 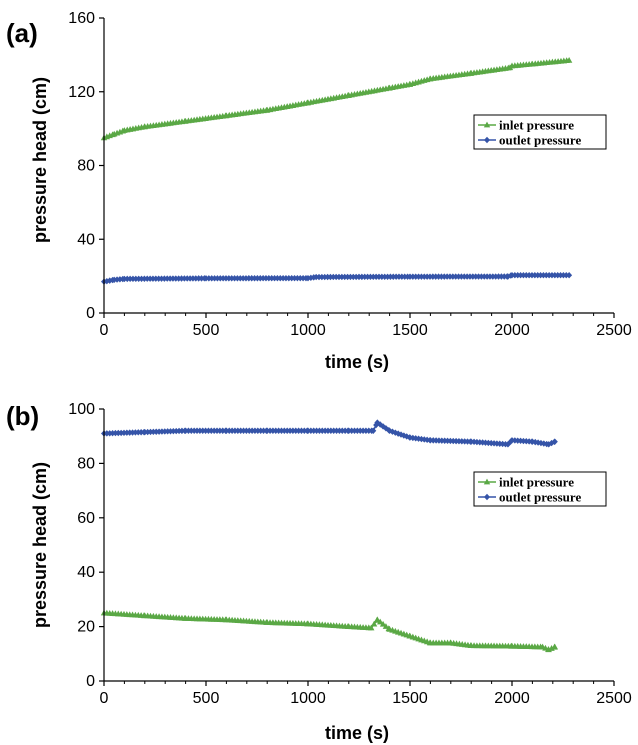 I want to click on panel-label-b: (b), so click(x=22, y=416).